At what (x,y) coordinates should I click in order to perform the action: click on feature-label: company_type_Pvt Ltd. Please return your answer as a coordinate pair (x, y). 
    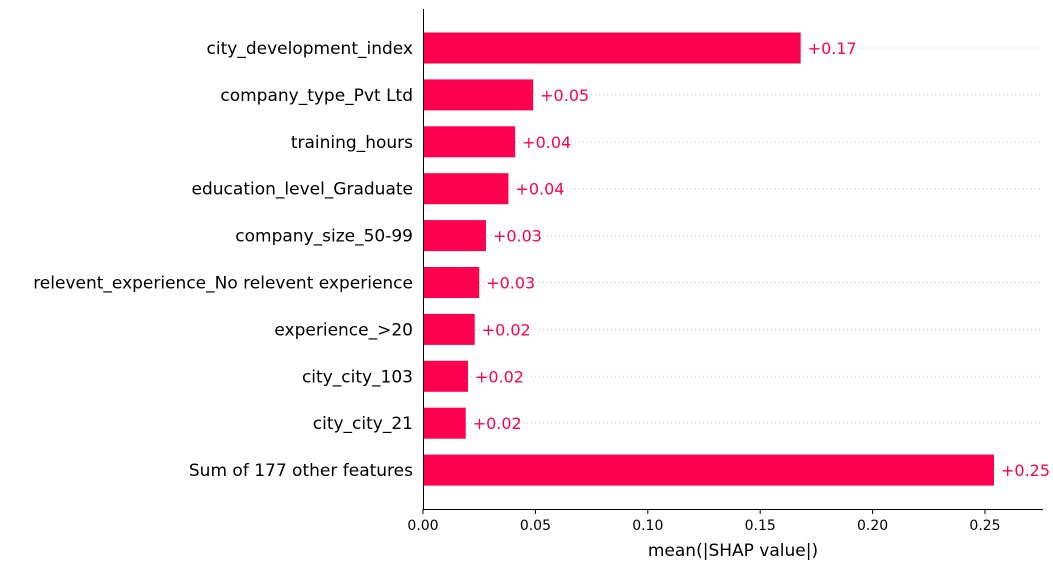
    Looking at the image, I should click on (316, 96).